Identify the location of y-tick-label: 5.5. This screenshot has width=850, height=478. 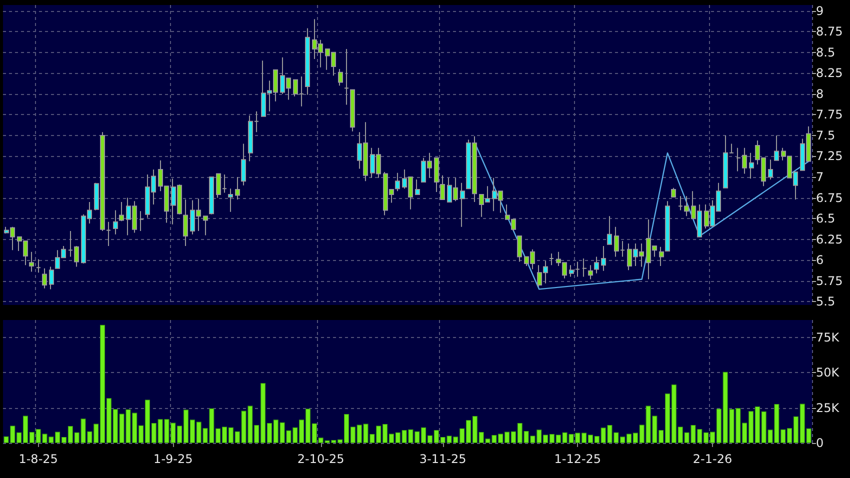
(826, 301).